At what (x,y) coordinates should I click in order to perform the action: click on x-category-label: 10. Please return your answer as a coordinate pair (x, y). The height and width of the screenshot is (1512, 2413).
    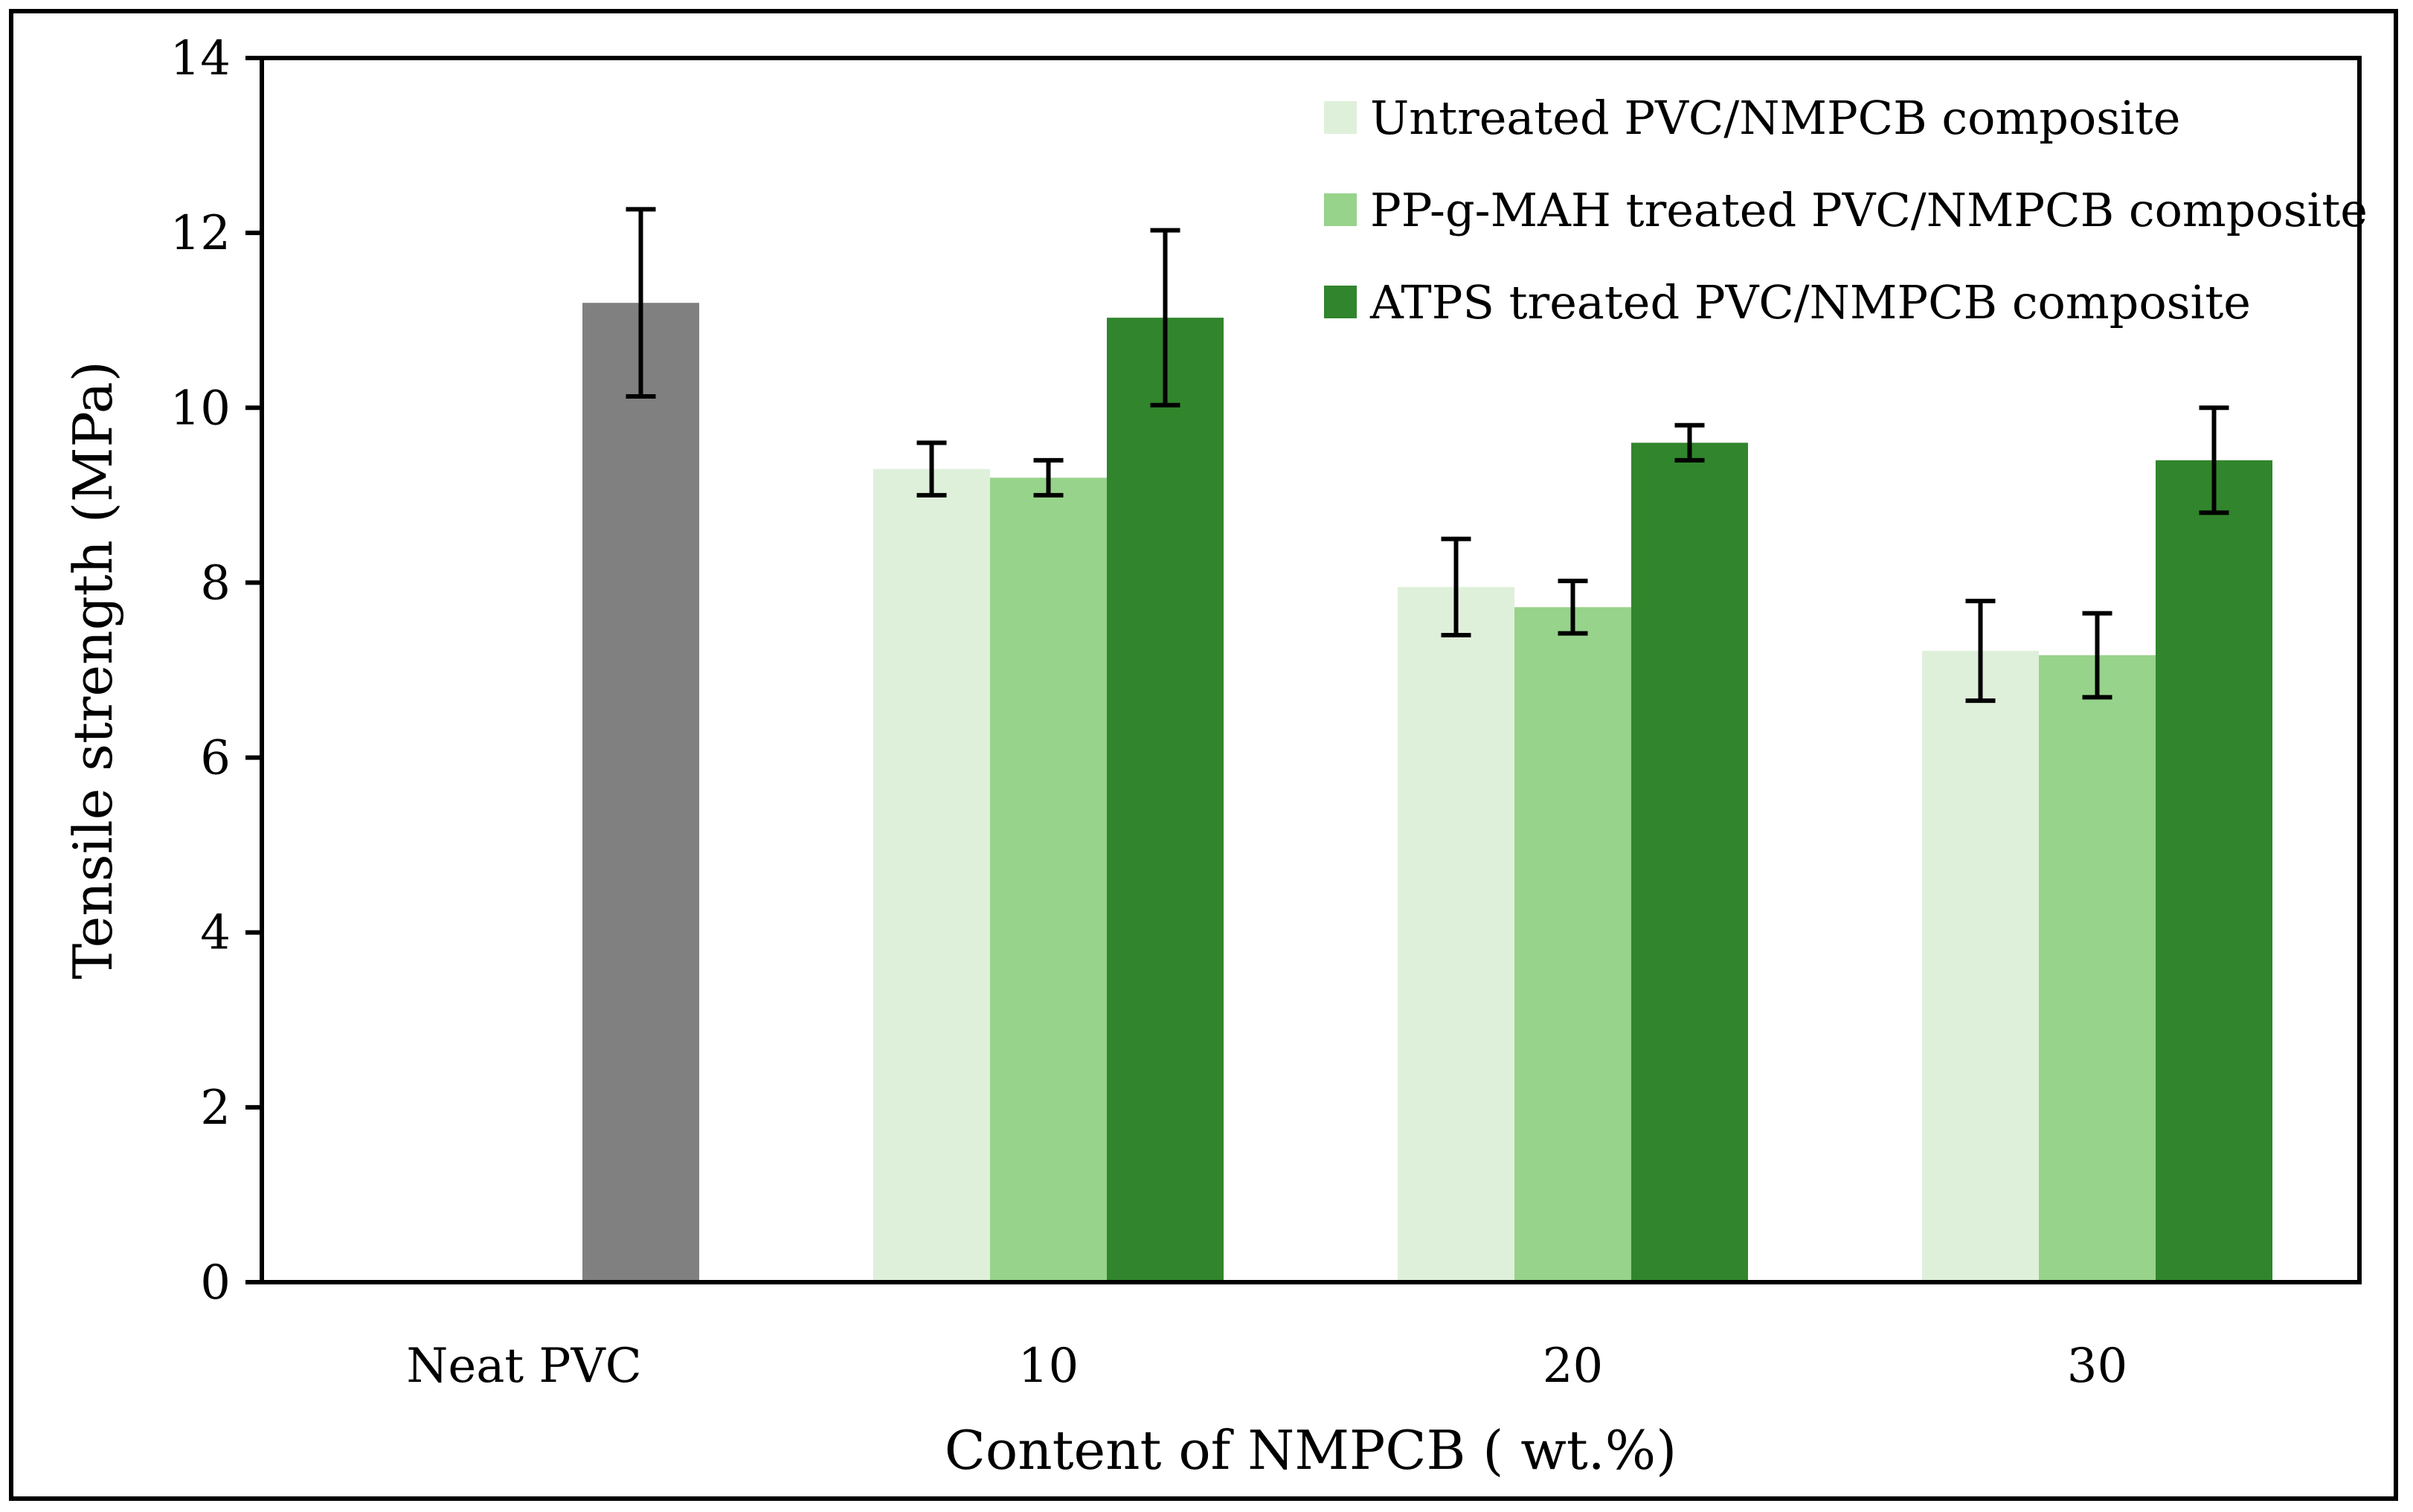
    Looking at the image, I should click on (1048, 1366).